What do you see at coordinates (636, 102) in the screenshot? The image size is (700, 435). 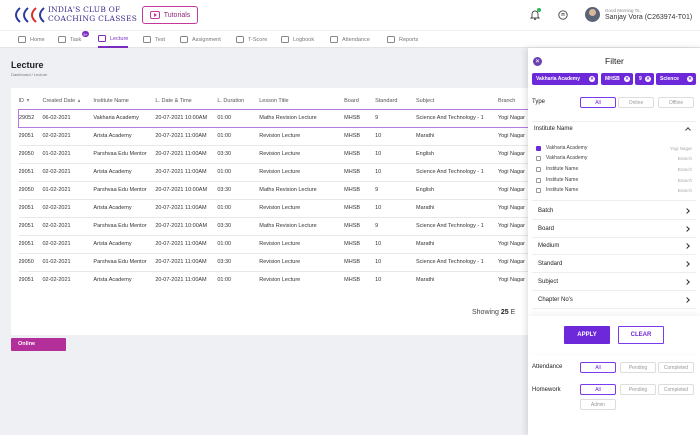 I see `type-online-toggle: Online` at bounding box center [636, 102].